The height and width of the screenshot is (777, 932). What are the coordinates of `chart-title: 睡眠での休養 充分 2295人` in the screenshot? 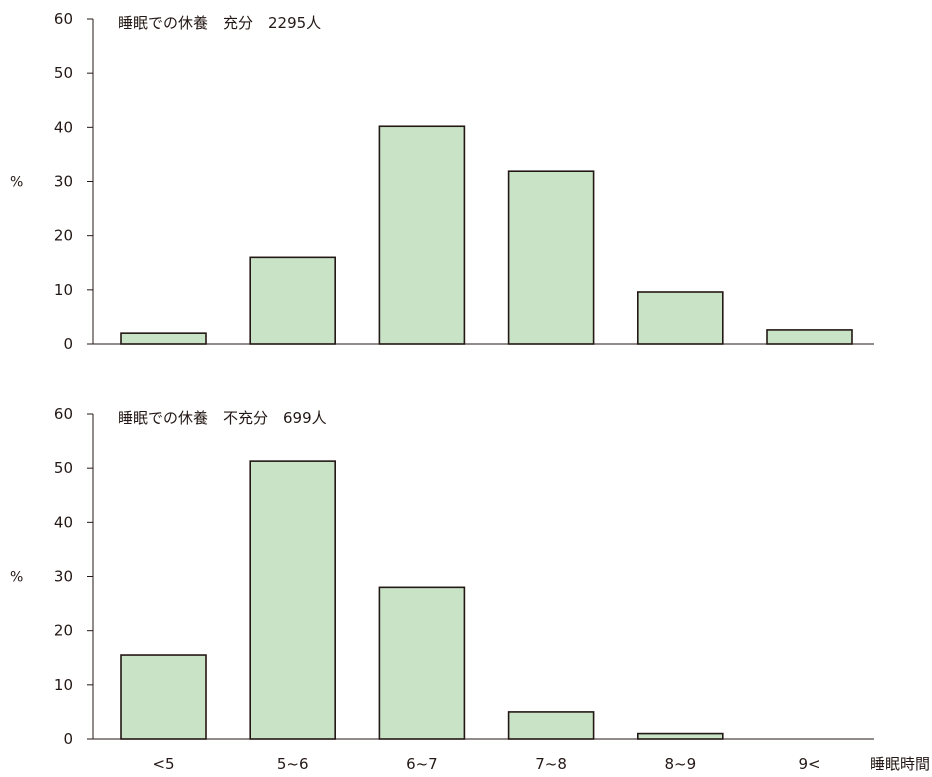 It's located at (219, 23).